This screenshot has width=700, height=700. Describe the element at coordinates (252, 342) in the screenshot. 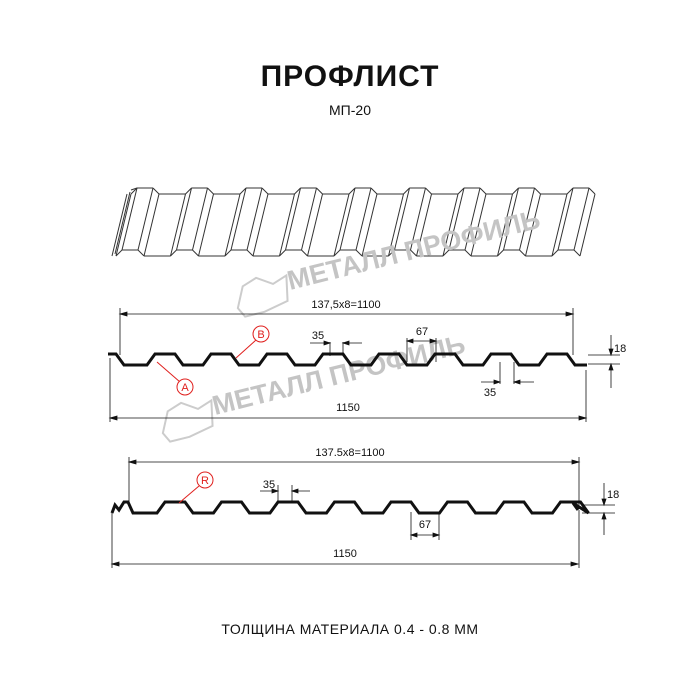

I see `marker-b` at that location.